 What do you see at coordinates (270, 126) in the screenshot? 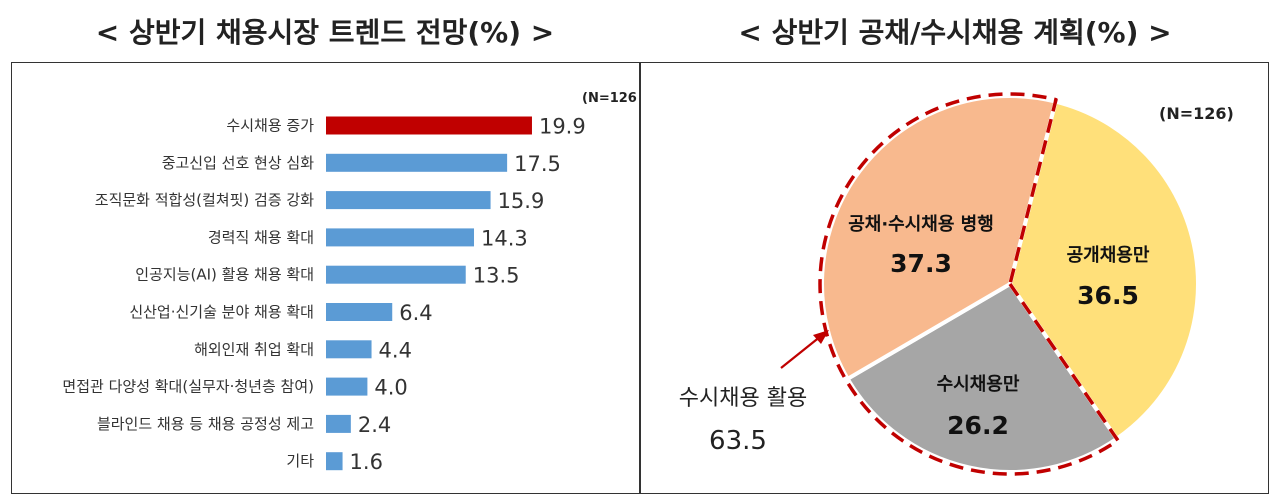
I see `bar-category-label: 수시채용 증가` at bounding box center [270, 126].